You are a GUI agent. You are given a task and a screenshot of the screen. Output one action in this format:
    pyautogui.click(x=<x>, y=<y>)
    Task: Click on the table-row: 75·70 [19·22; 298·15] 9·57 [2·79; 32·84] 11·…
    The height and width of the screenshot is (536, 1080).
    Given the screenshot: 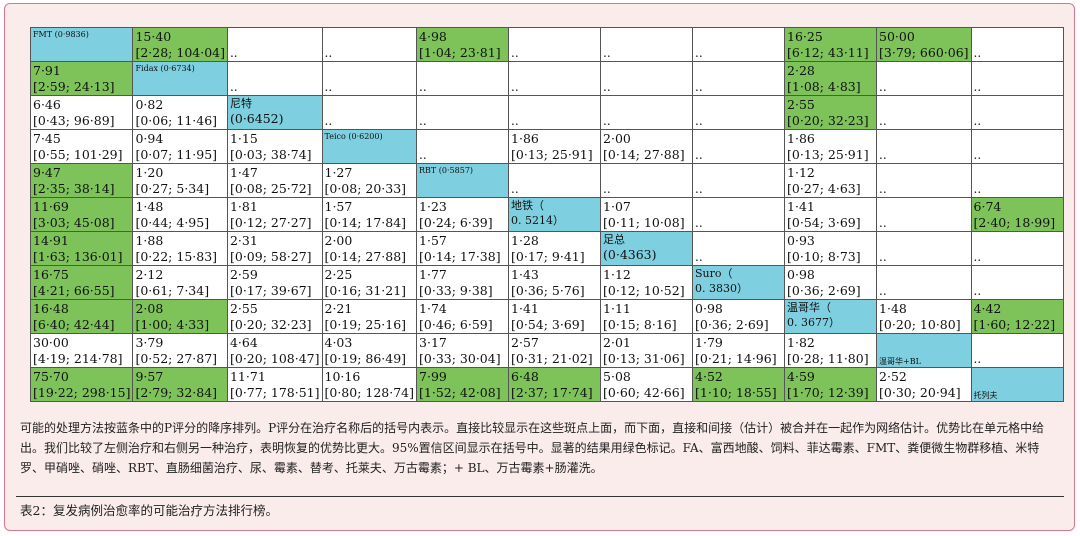 What is the action you would take?
    pyautogui.click(x=546, y=384)
    